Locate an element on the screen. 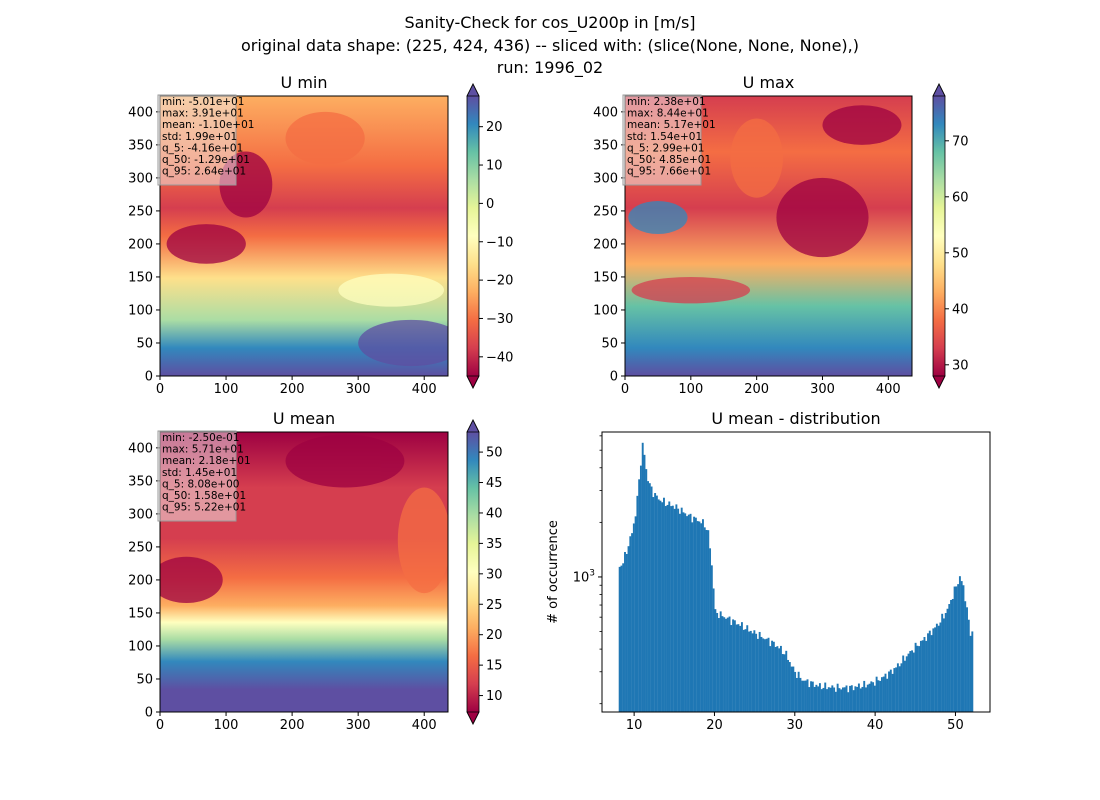 This screenshot has height=800, width=1100. panel-title: U min is located at coordinates (304, 82).